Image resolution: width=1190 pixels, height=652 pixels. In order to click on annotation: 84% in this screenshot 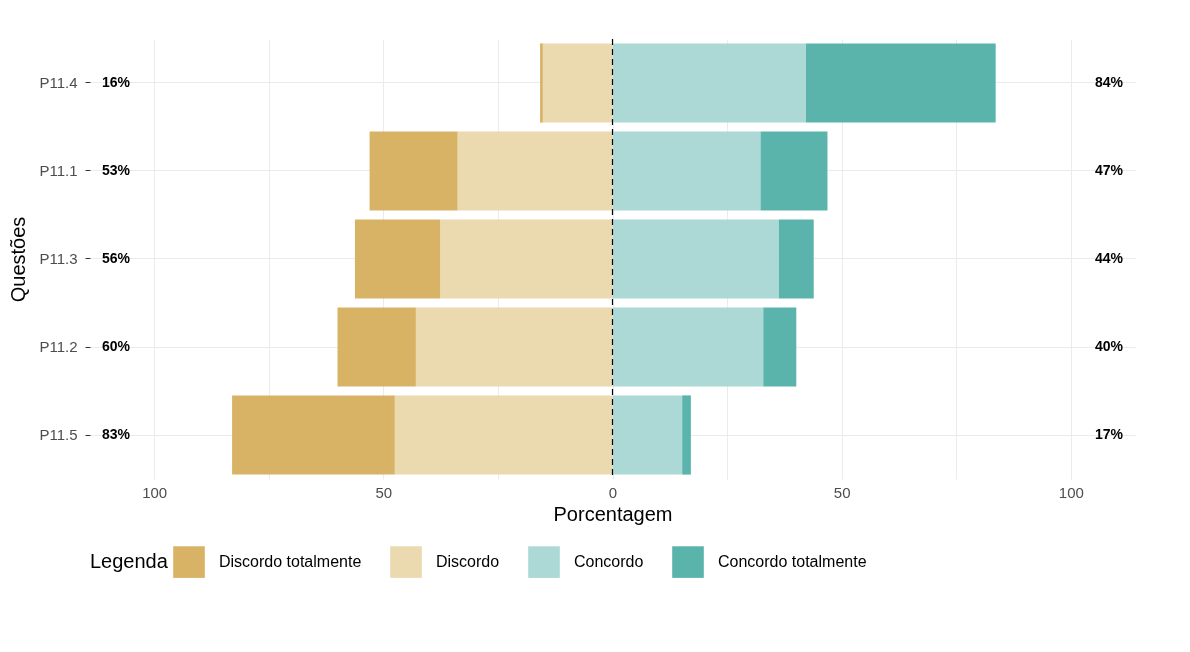, I will do `click(1109, 82)`.